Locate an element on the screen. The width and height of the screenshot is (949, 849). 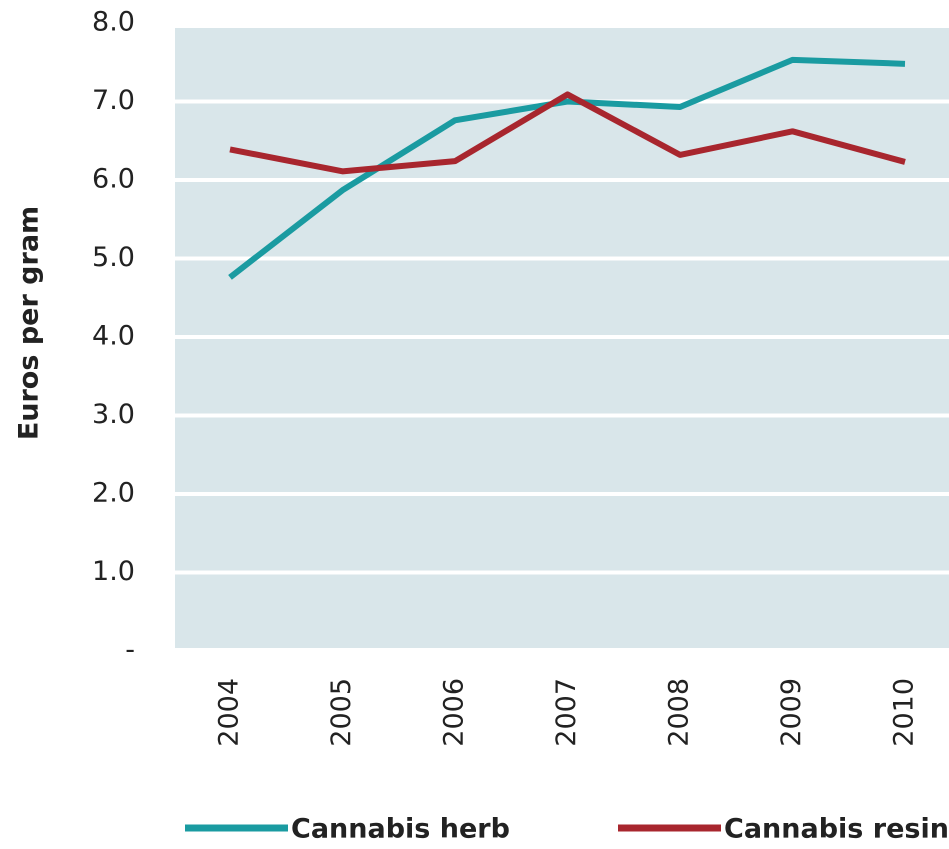
x-tick-label: 2008 is located at coordinates (679, 712).